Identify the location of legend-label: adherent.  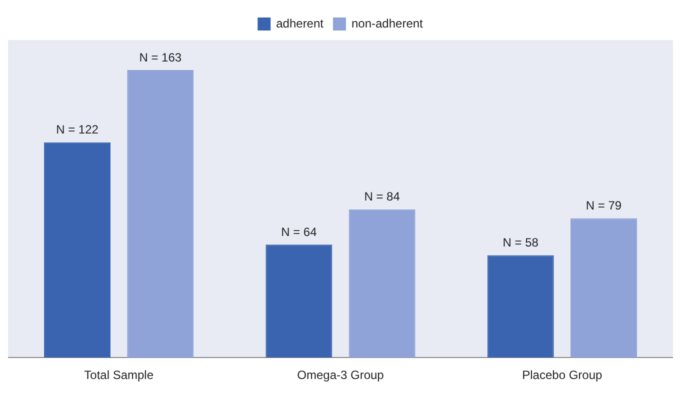
(300, 23).